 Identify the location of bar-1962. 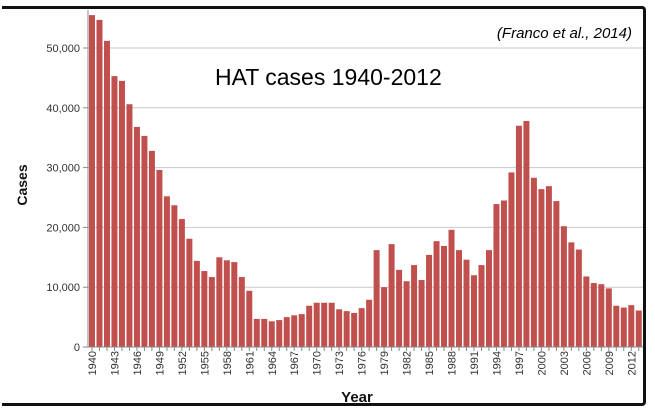
(256, 332).